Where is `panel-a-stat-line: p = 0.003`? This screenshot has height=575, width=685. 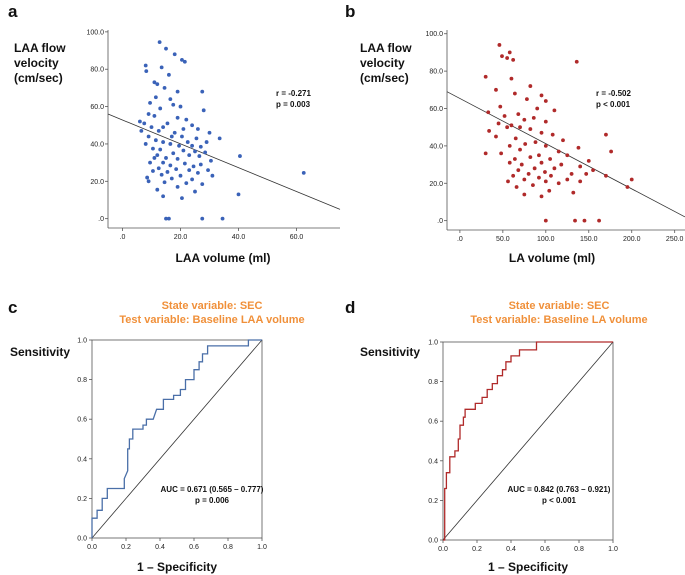 panel-a-stat-line: p = 0.003 is located at coordinates (293, 104).